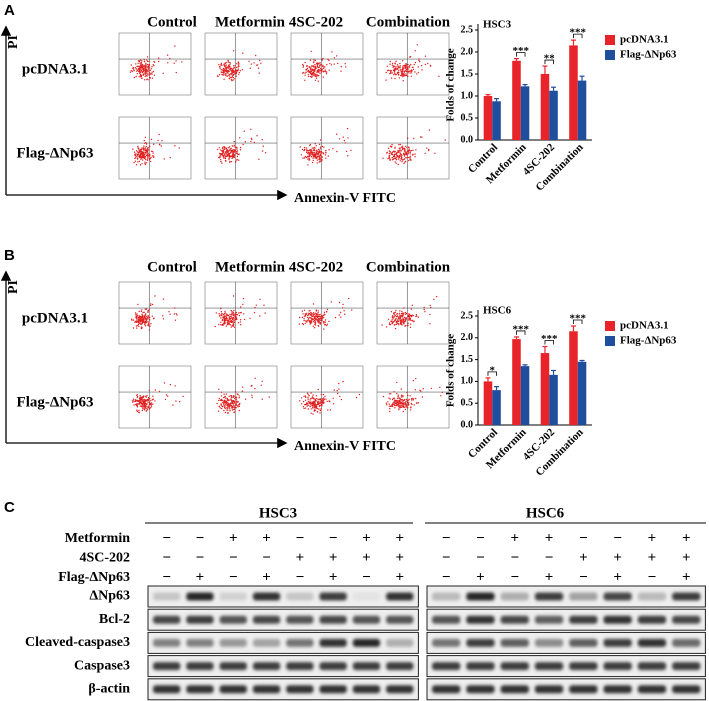 The image size is (709, 701). What do you see at coordinates (104, 558) in the screenshot?
I see `treatment-label: 4SC-202` at bounding box center [104, 558].